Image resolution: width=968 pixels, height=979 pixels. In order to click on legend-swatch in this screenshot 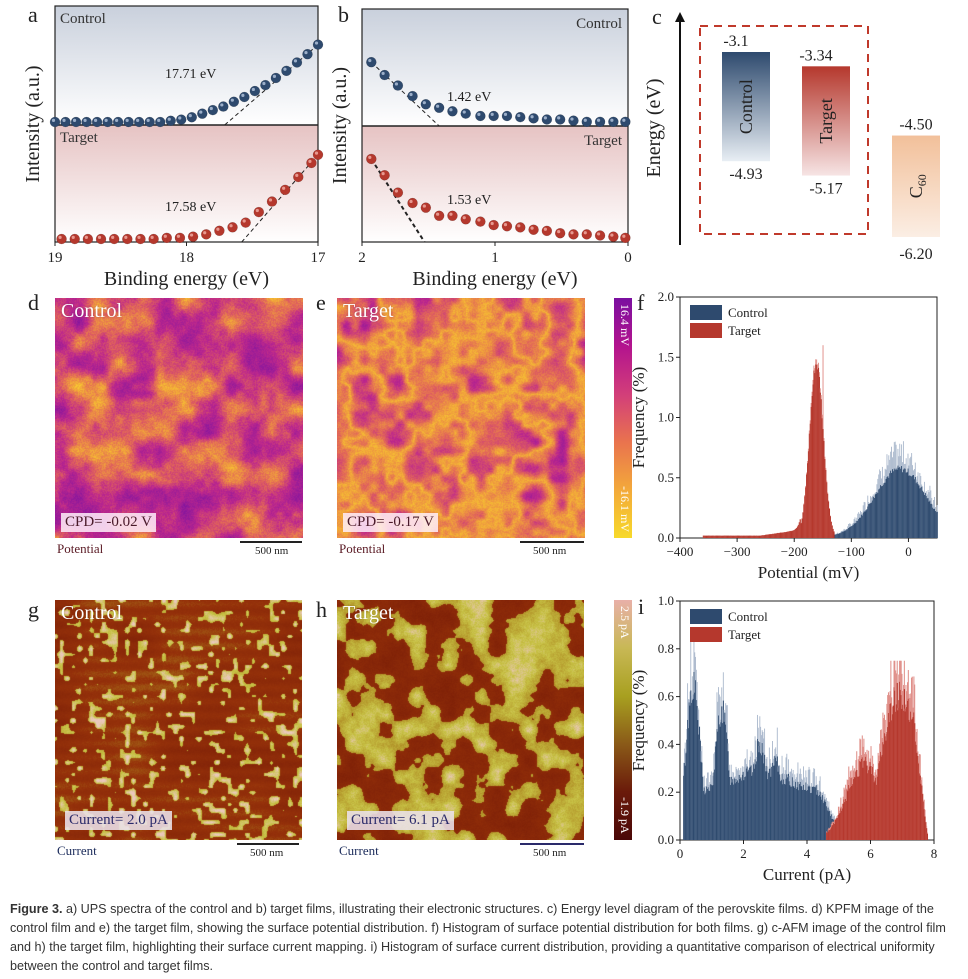, I will do `click(706, 312)`.